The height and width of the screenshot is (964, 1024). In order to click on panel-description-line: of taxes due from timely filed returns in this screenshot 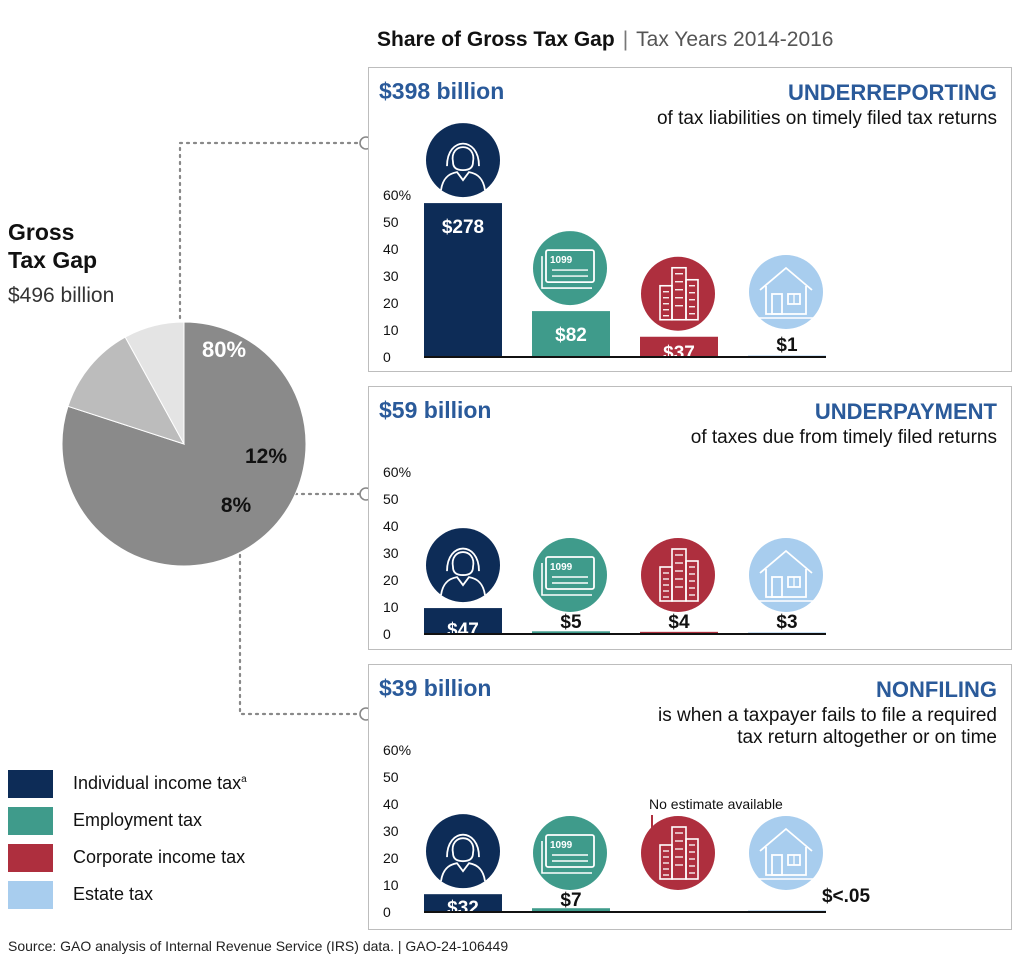, I will do `click(843, 437)`.